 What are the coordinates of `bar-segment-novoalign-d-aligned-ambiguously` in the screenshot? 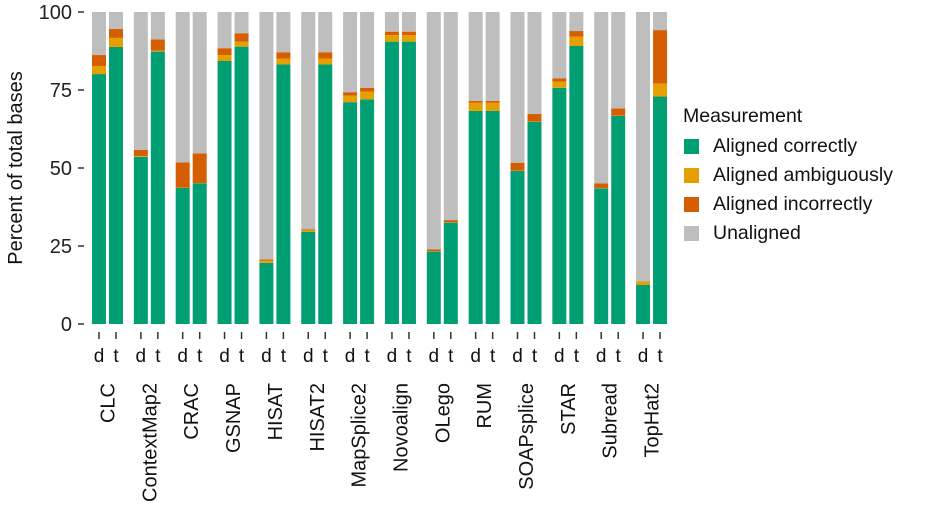 It's located at (391, 38).